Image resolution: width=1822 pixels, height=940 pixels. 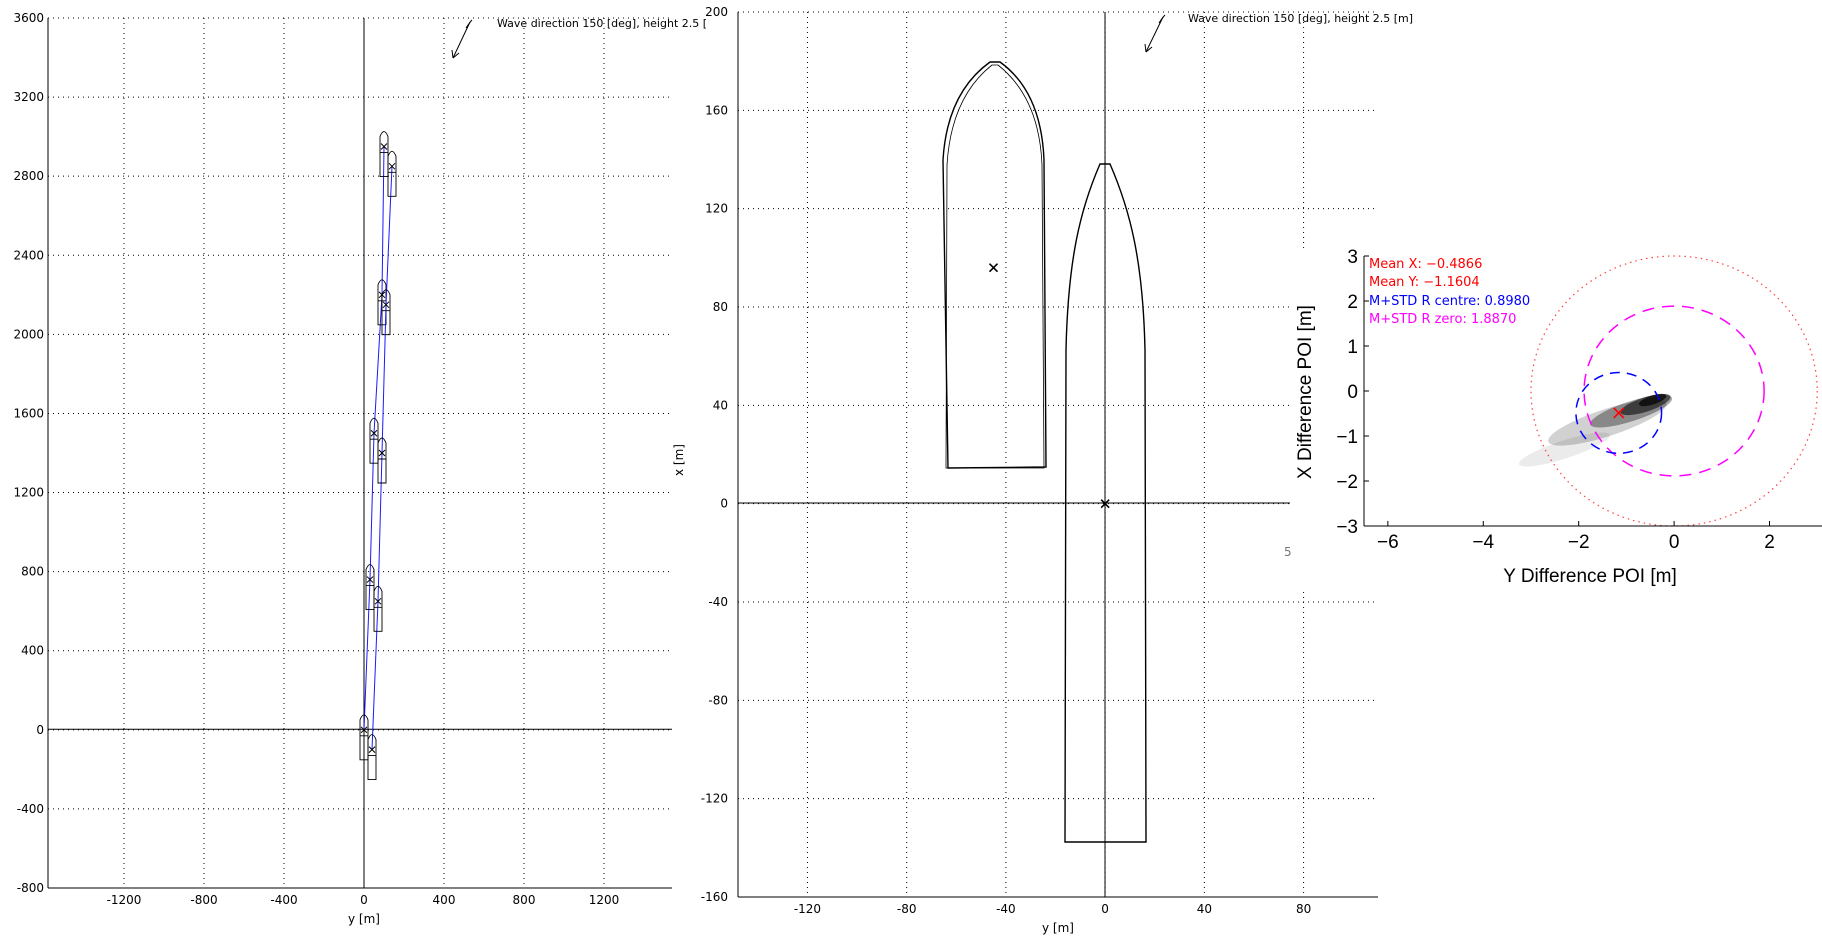 What do you see at coordinates (1052, 909) in the screenshot?
I see `p2-x-tick-labels: -120 -80 -40 0 40 80` at bounding box center [1052, 909].